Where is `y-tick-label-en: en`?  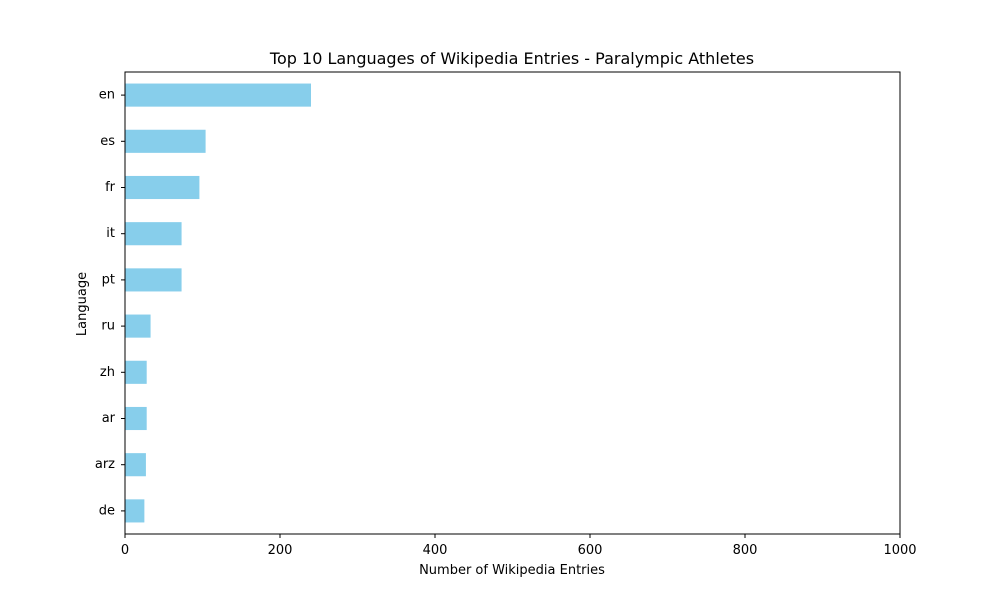
y-tick-label-en: en is located at coordinates (107, 95).